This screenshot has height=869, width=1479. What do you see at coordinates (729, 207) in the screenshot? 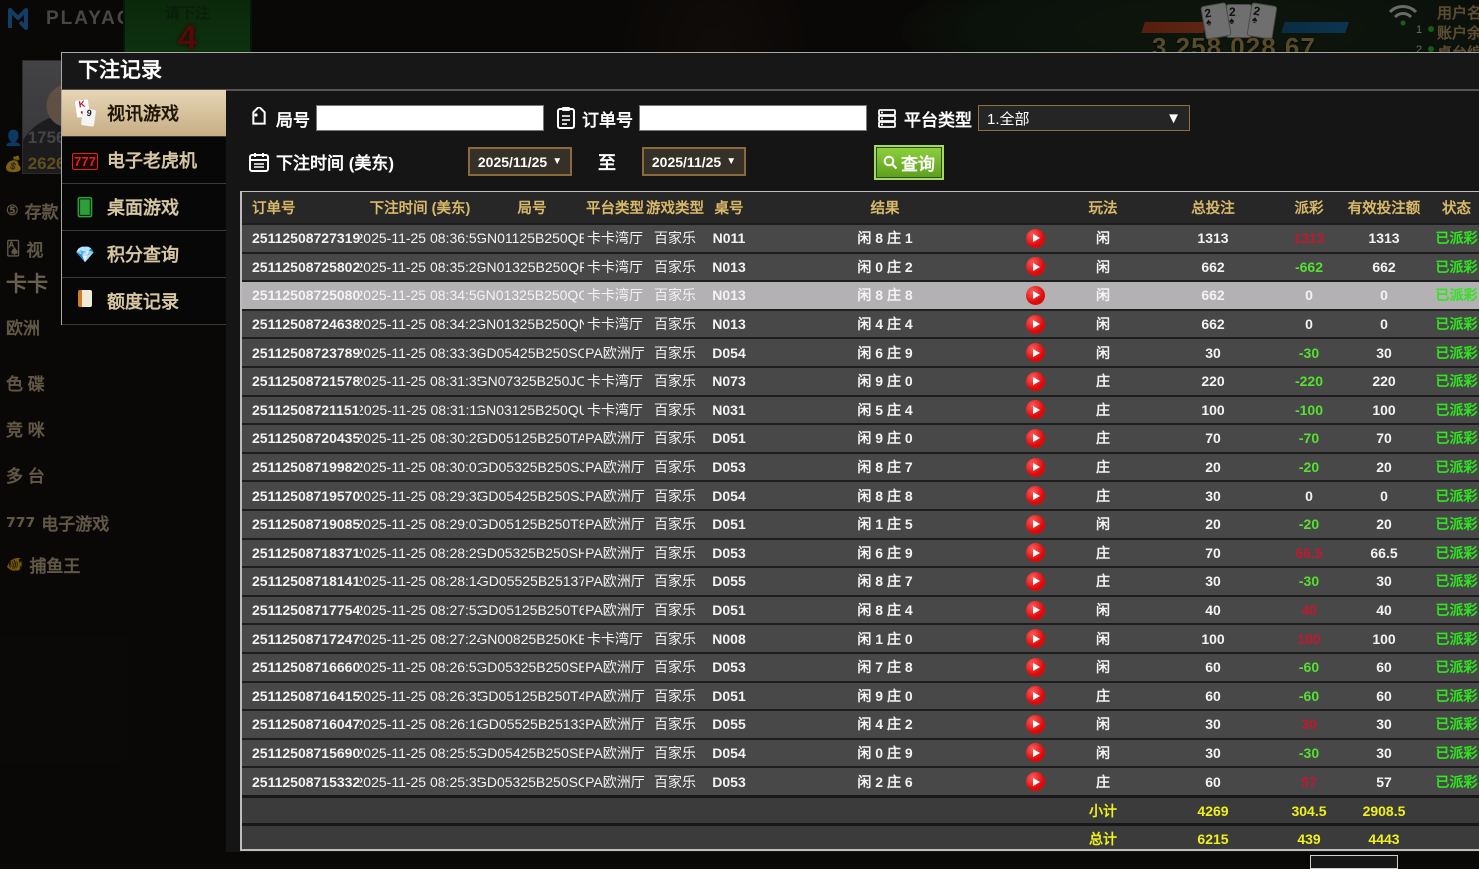
I see `column-header: 桌号` at bounding box center [729, 207].